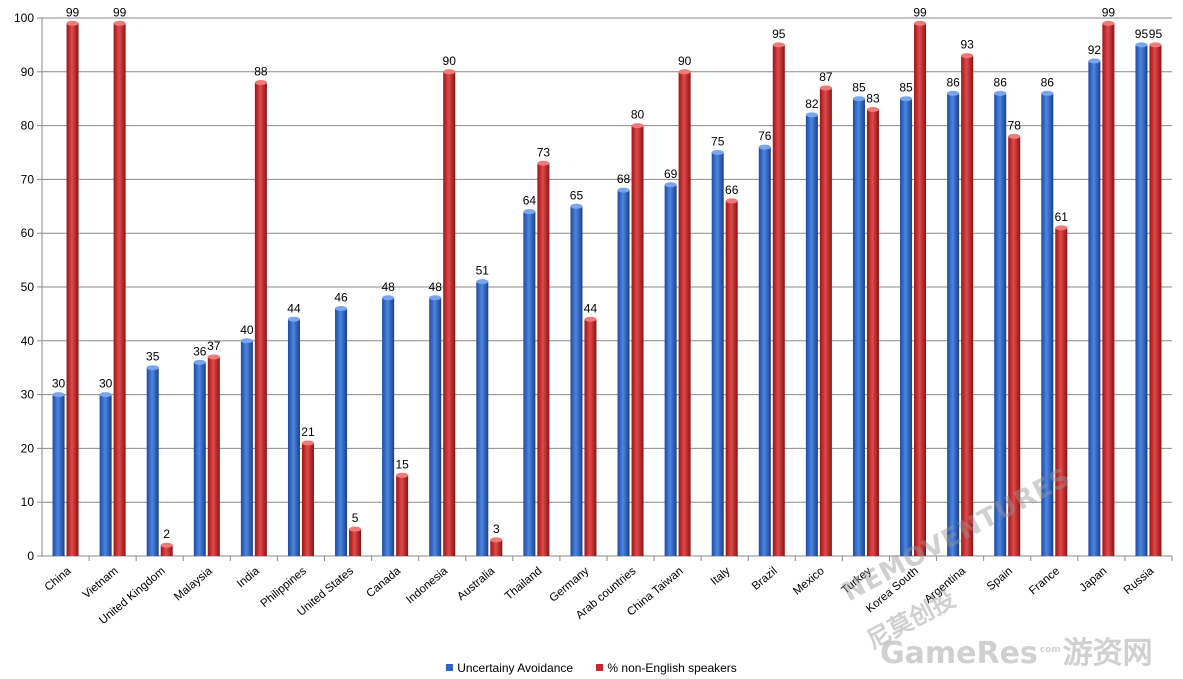 Image resolution: width=1183 pixels, height=679 pixels. Describe the element at coordinates (1139, 581) in the screenshot. I see `category-label: Russia` at that location.